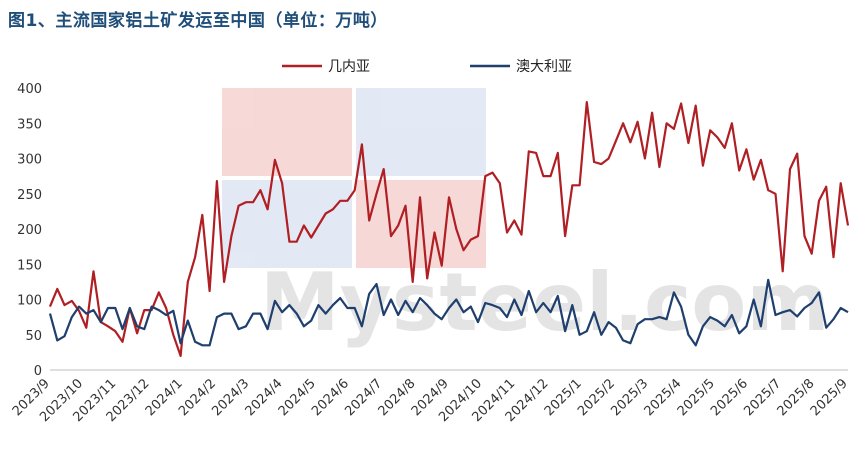  I want to click on y-tick-label: 0, so click(38, 371).